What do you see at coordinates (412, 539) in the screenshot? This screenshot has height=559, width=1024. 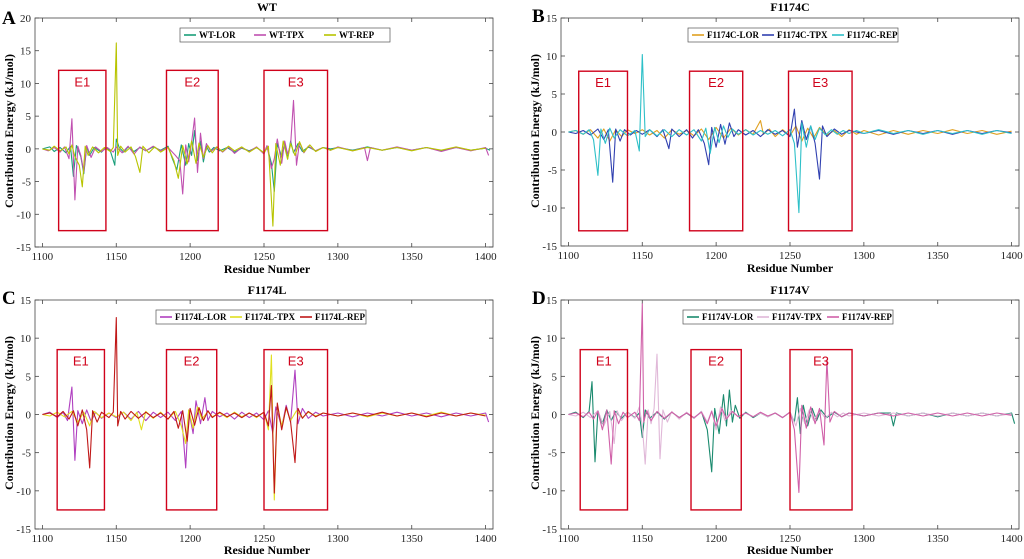 I see `x-tick-label-c: 1350` at bounding box center [412, 539].